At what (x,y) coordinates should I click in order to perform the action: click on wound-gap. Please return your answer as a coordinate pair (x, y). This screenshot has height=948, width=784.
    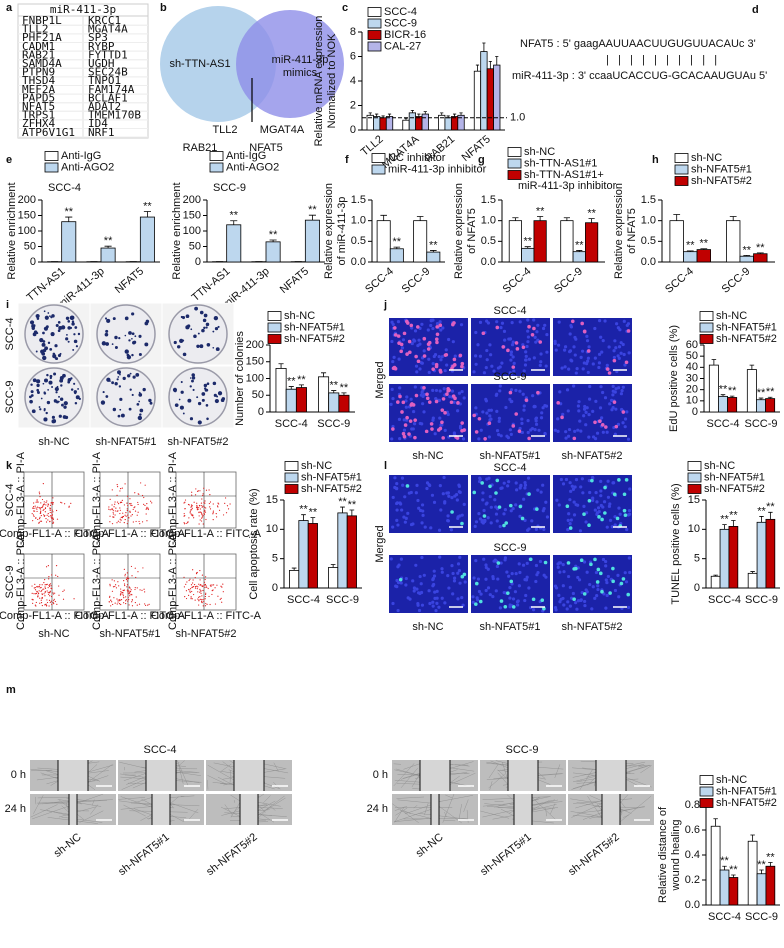
    Looking at the image, I should click on (523, 775).